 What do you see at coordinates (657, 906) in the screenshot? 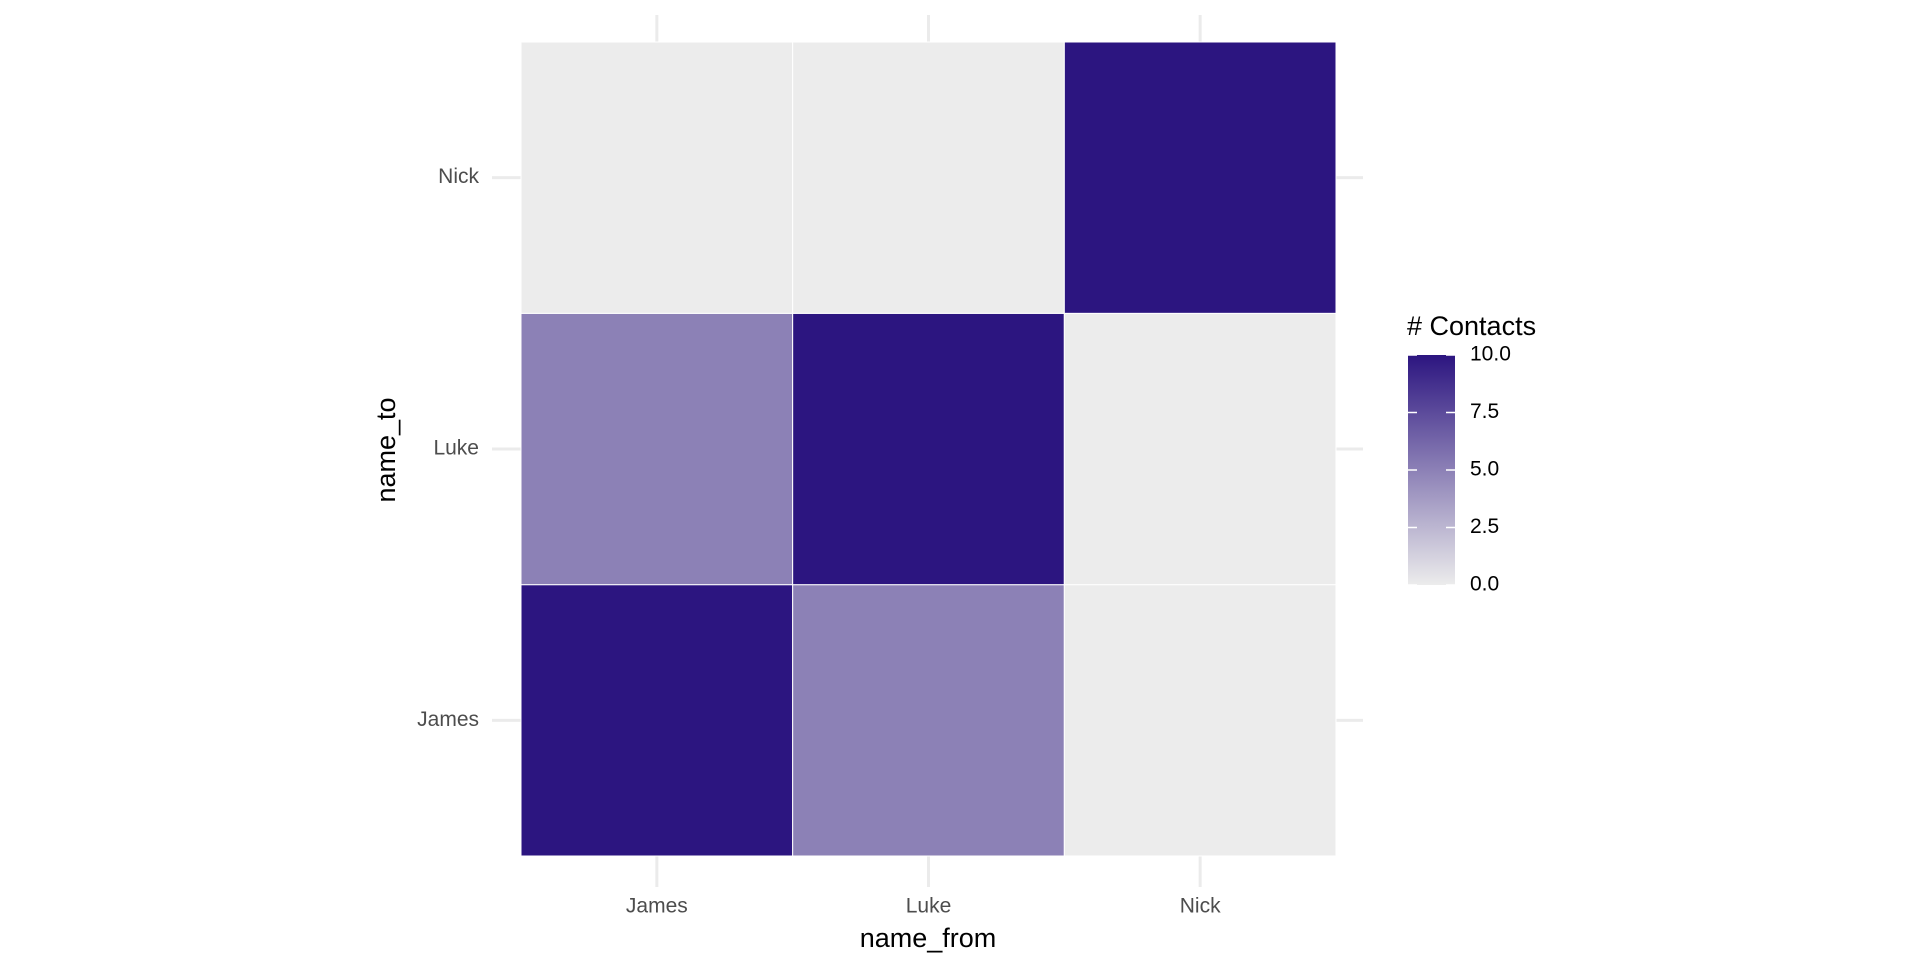
I see `x-tick-label: James` at bounding box center [657, 906].